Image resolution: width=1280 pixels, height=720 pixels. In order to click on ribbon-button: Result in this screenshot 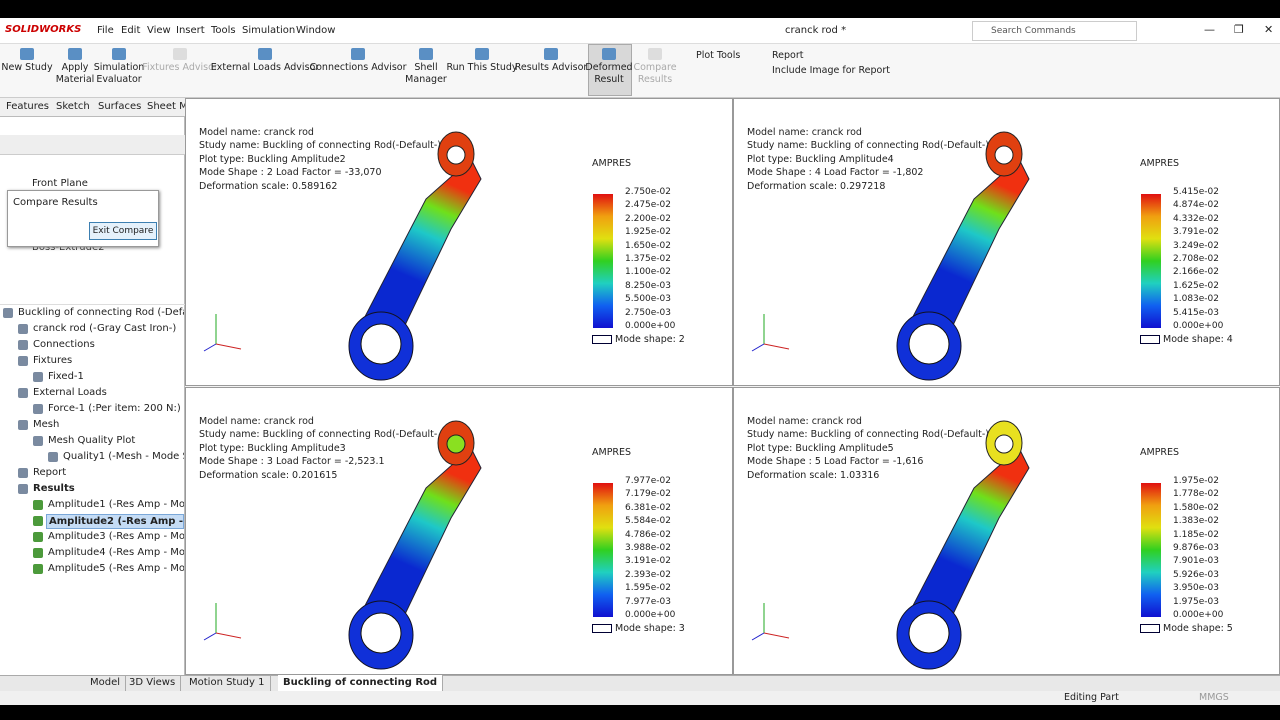, I will do `click(609, 79)`.